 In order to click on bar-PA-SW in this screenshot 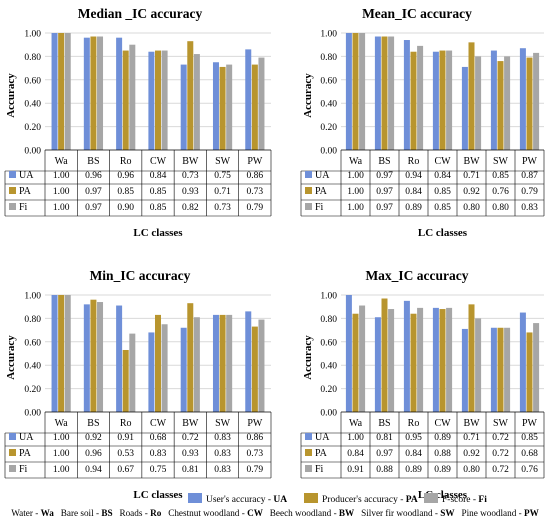, I will do `click(500, 105)`.